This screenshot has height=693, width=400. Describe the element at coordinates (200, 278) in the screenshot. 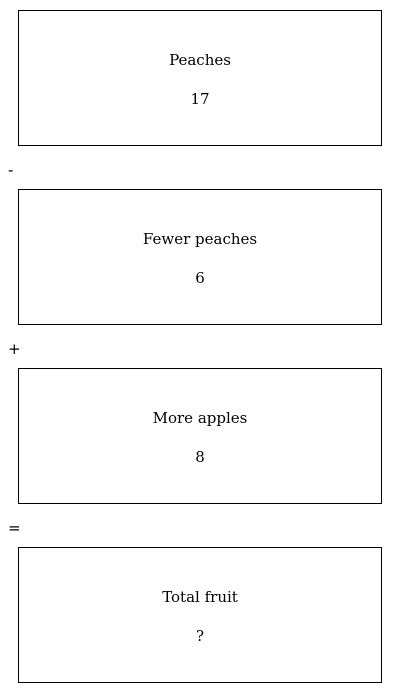

I see `box-value: 6` at that location.